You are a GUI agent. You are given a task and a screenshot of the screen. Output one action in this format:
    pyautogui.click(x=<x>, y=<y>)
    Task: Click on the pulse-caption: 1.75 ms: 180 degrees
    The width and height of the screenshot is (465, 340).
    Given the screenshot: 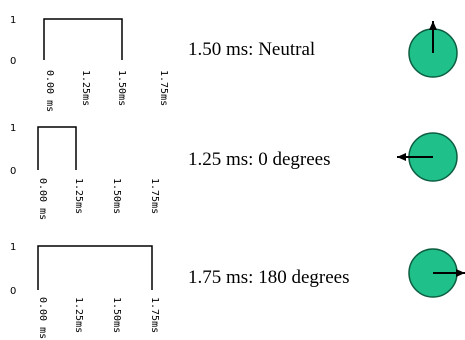 What is the action you would take?
    pyautogui.click(x=268, y=277)
    